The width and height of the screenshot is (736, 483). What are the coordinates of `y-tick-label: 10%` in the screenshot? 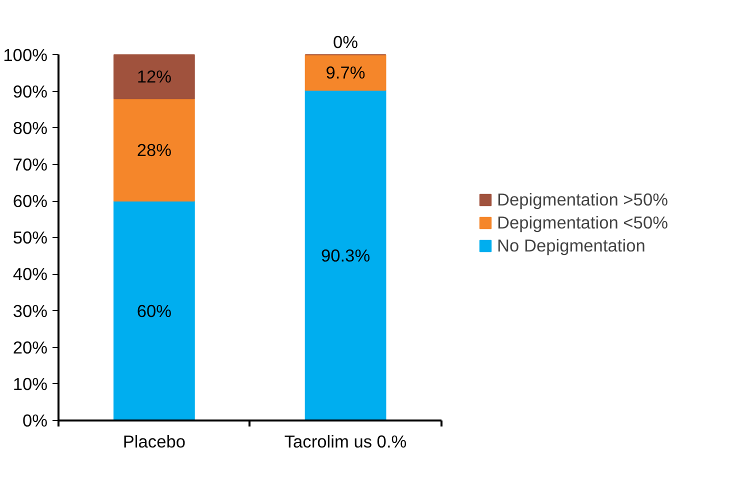 It's located at (30, 384).